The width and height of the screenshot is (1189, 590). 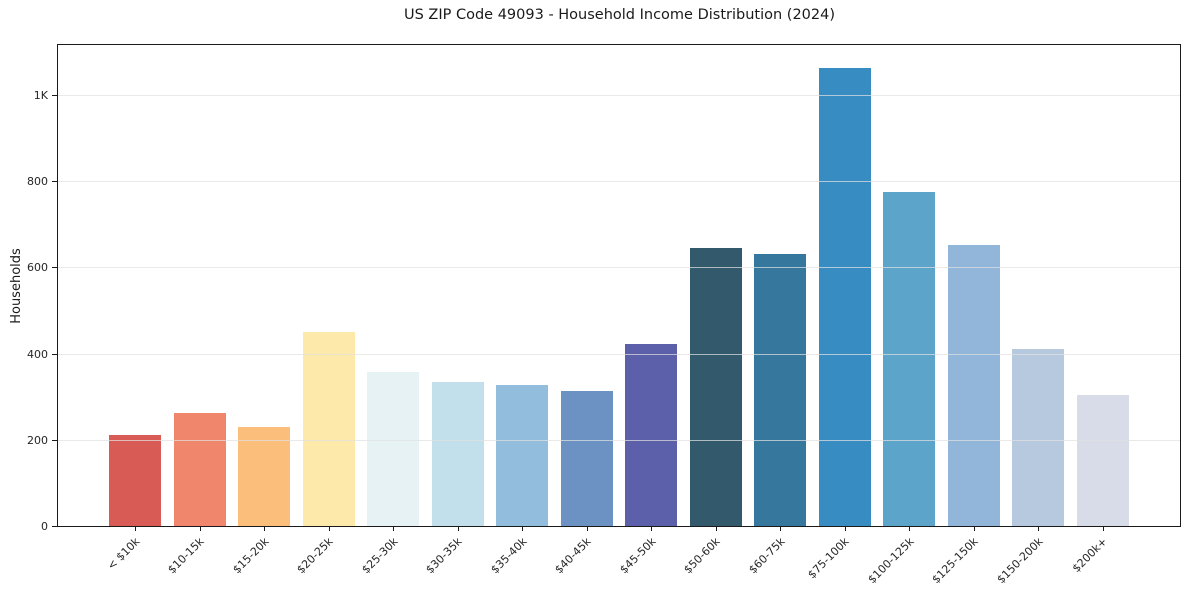 What do you see at coordinates (702, 556) in the screenshot?
I see `x-tick-label-text: $50-60k` at bounding box center [702, 556].